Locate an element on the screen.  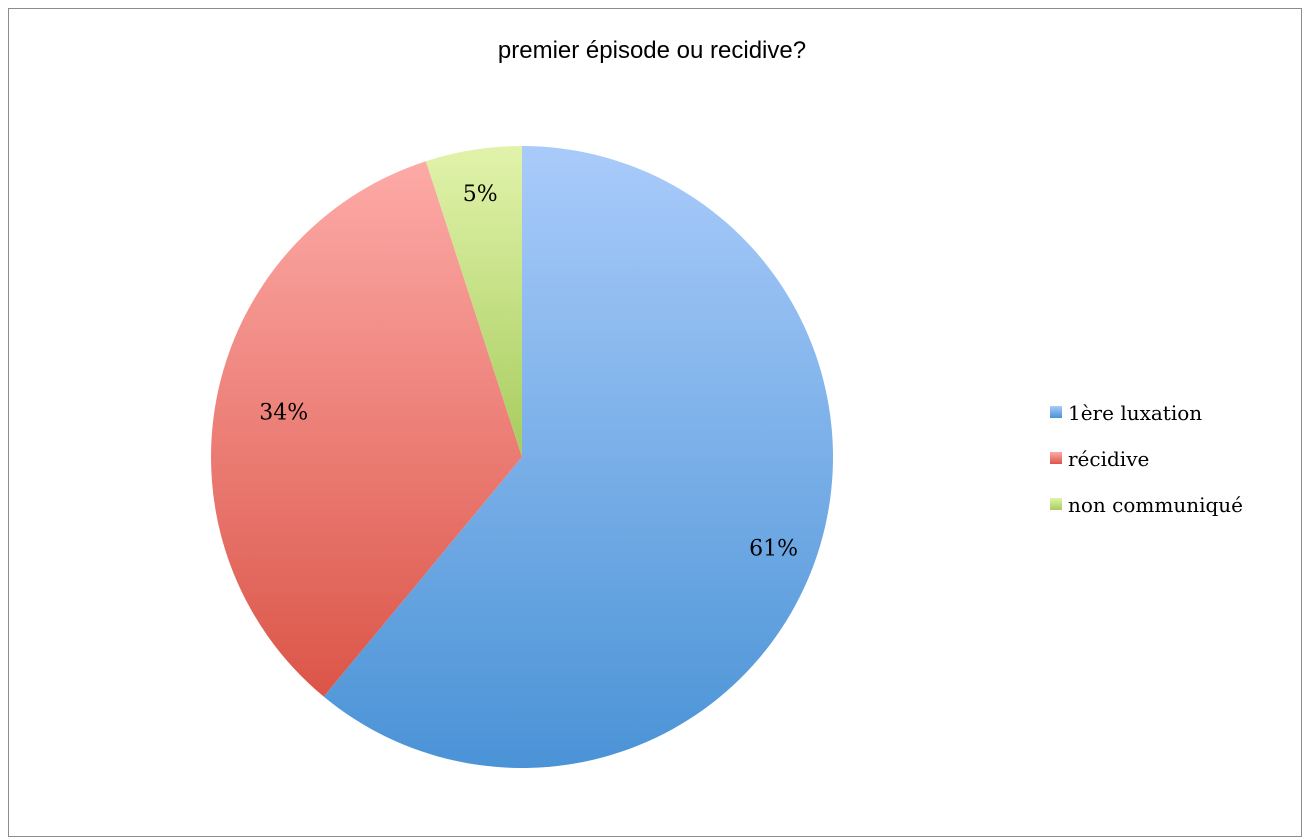
data-label-non-communique: 5% is located at coordinates (480, 194).